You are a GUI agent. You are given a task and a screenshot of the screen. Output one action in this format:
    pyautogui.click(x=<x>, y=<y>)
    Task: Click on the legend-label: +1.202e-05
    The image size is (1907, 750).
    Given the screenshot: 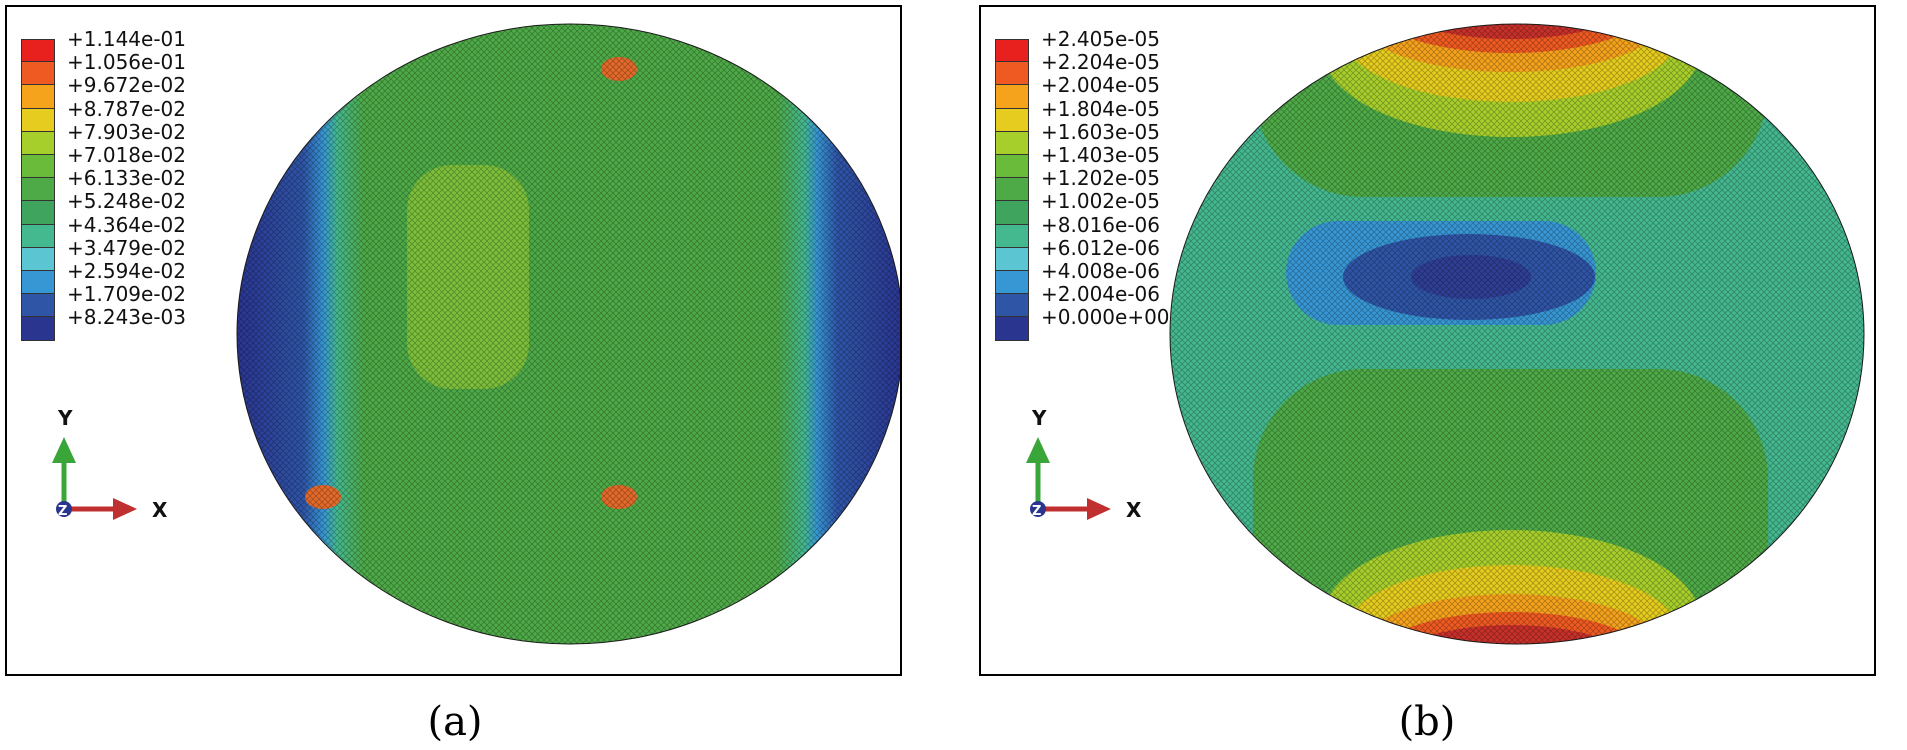 What is the action you would take?
    pyautogui.click(x=1100, y=178)
    